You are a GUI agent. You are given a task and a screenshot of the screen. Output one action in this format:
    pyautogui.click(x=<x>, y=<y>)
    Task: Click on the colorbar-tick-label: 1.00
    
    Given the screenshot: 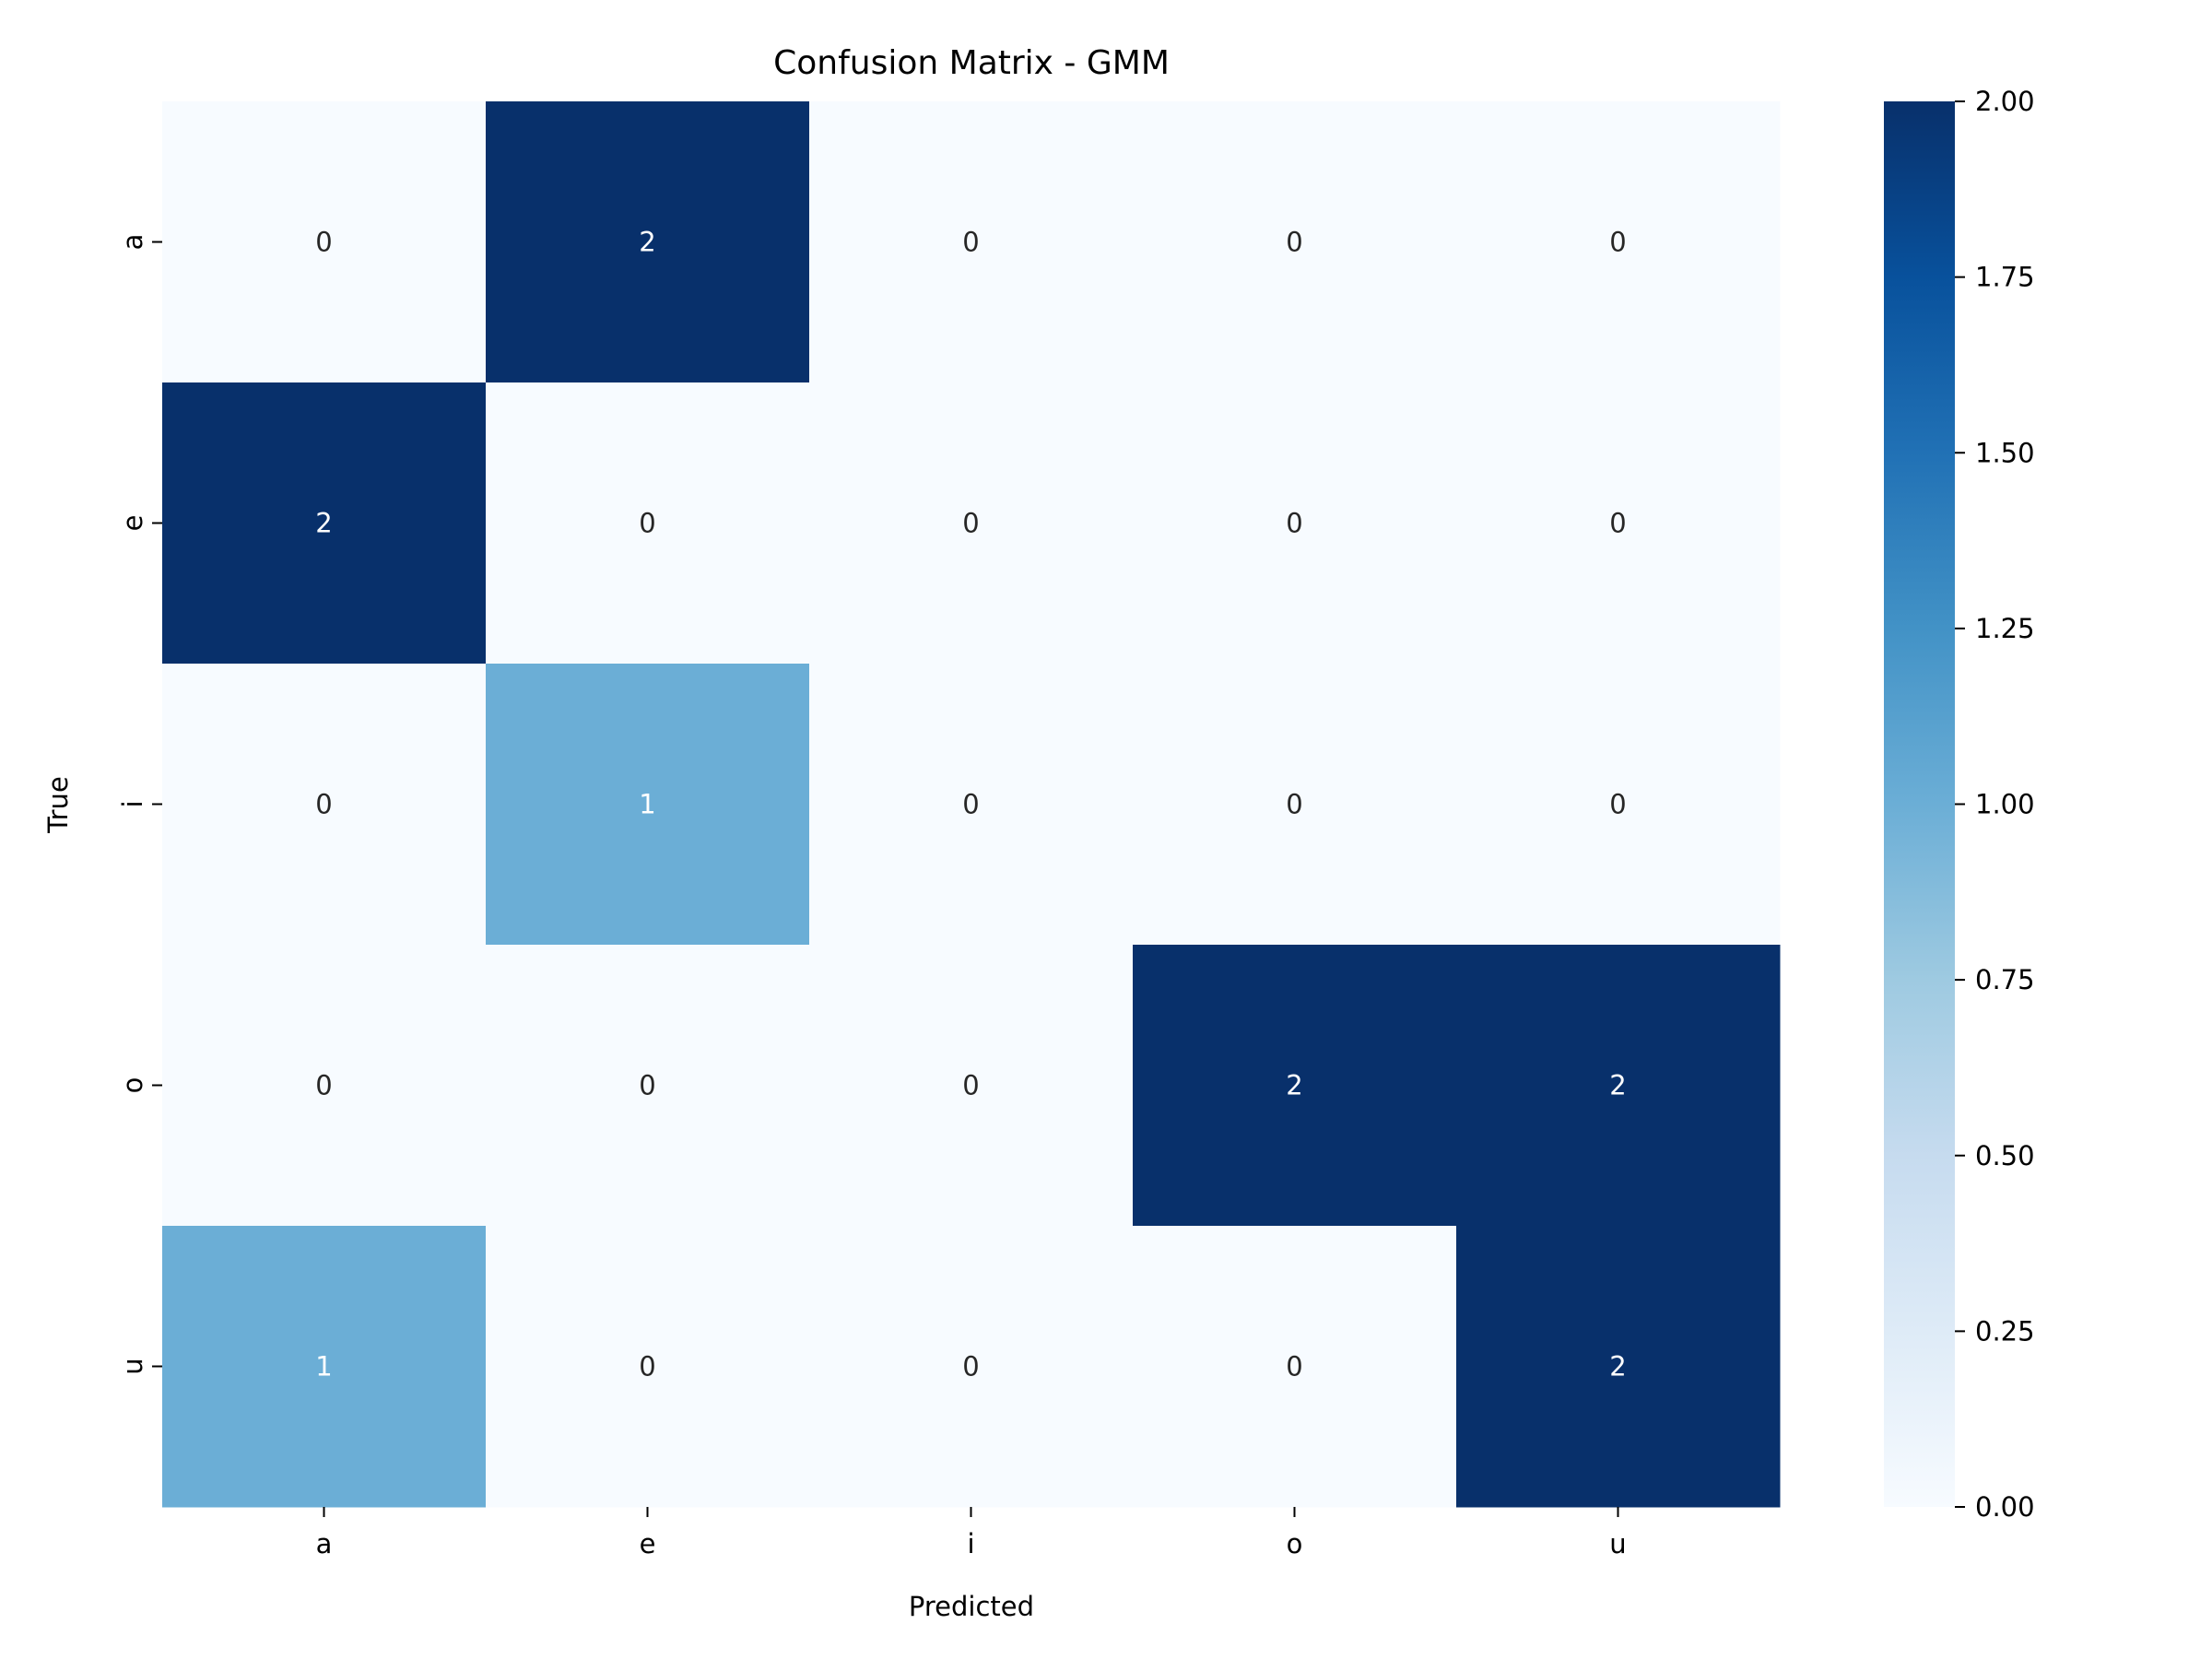 What is the action you would take?
    pyautogui.click(x=2005, y=804)
    